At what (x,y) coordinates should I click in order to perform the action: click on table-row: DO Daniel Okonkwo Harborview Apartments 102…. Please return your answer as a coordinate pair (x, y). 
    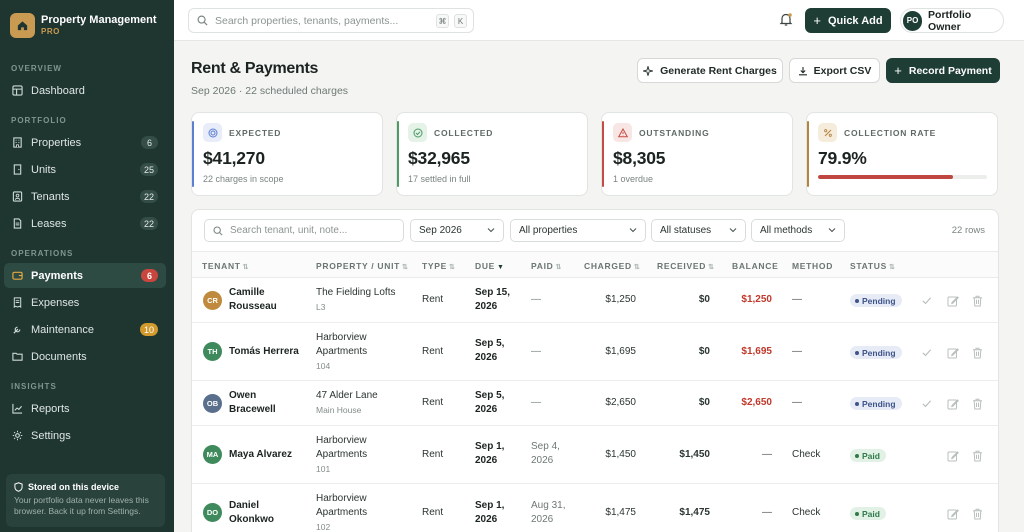
    Looking at the image, I should click on (595, 508).